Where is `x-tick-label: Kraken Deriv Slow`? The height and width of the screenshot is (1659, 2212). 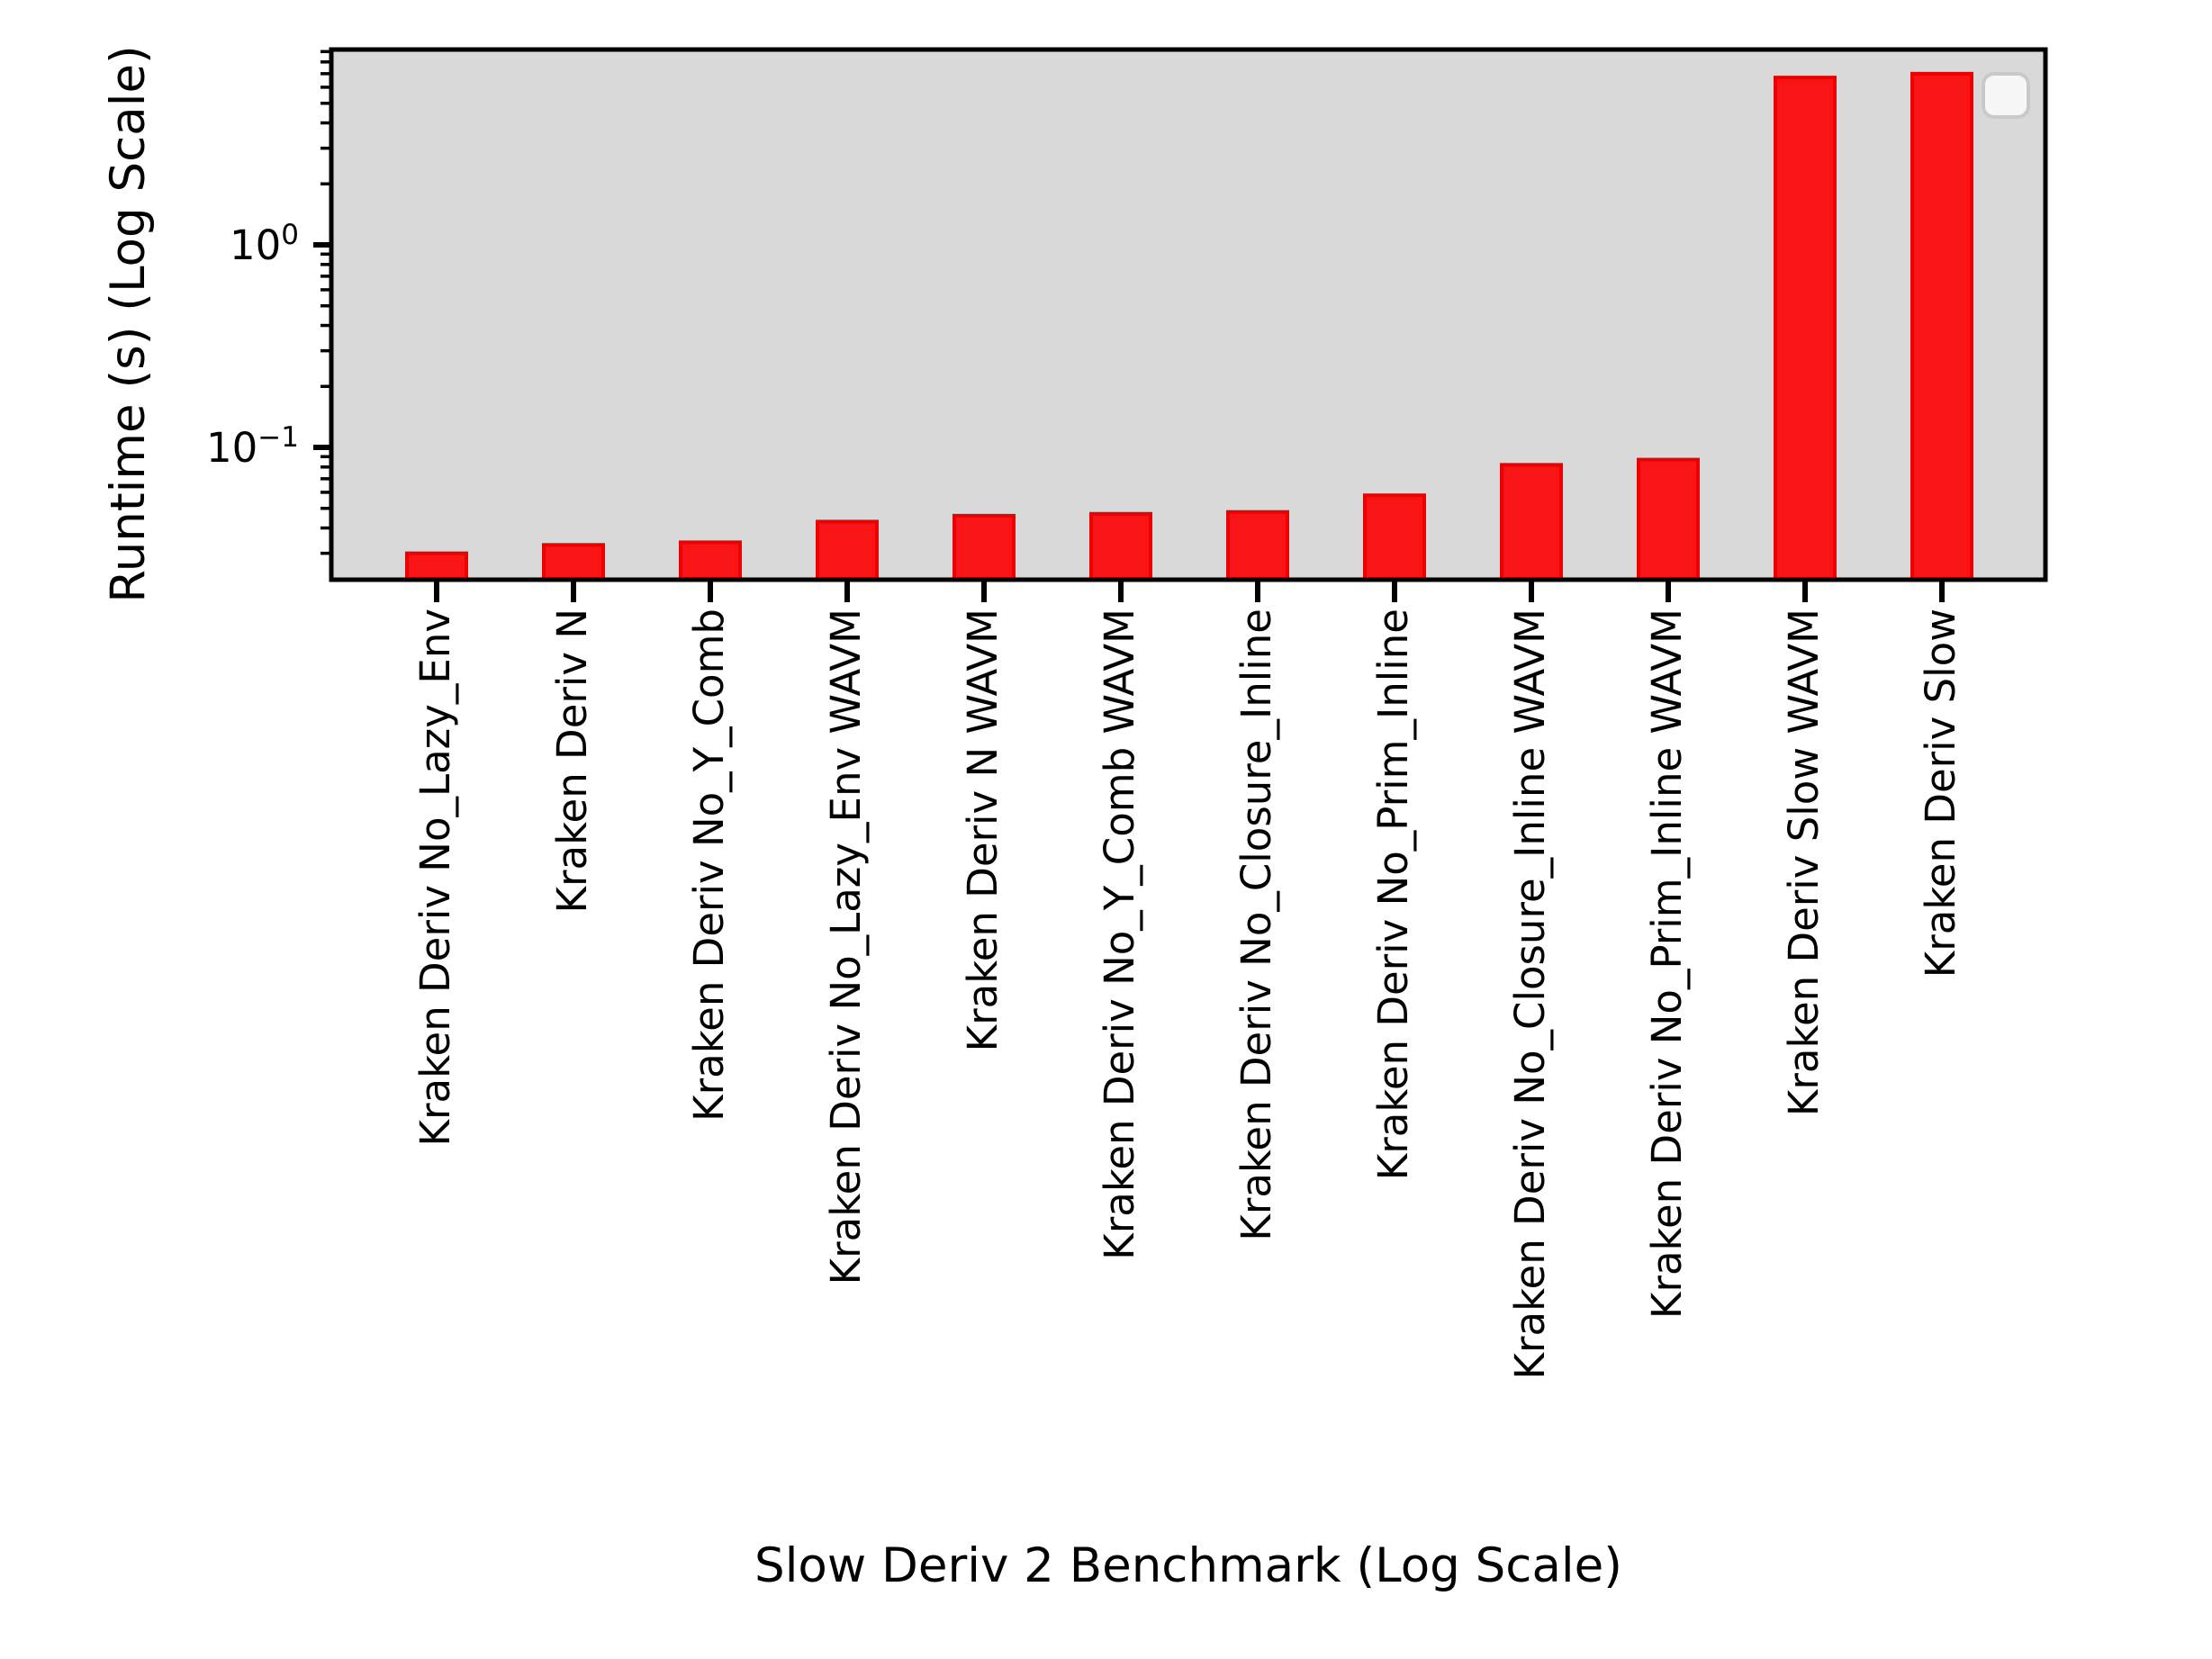
x-tick-label: Kraken Deriv Slow is located at coordinates (1940, 793).